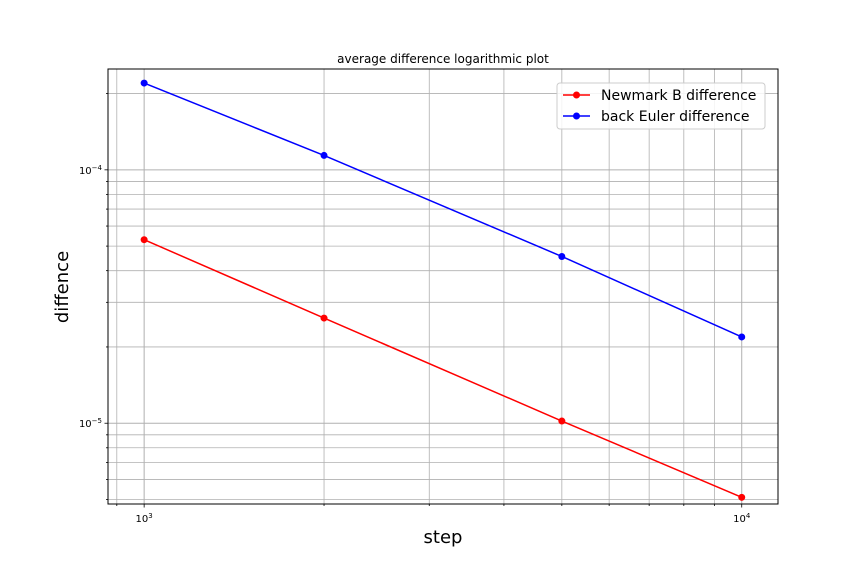 The image size is (864, 576). Describe the element at coordinates (443, 59) in the screenshot. I see `chart-title: average difference logarithmic plot` at that location.